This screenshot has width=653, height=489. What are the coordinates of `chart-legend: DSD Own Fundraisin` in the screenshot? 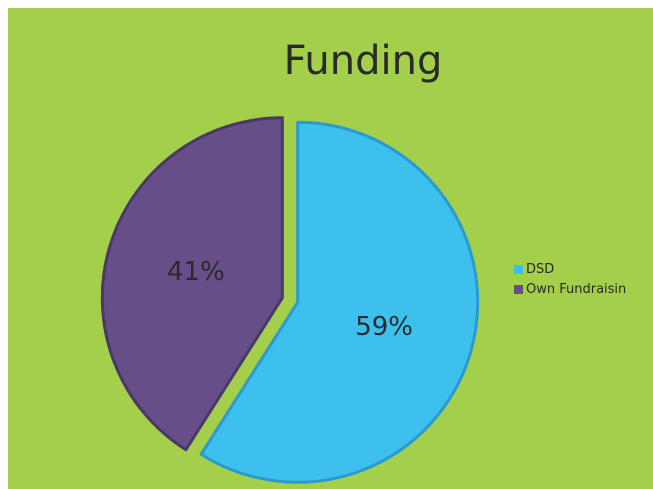 It's located at (570, 279).